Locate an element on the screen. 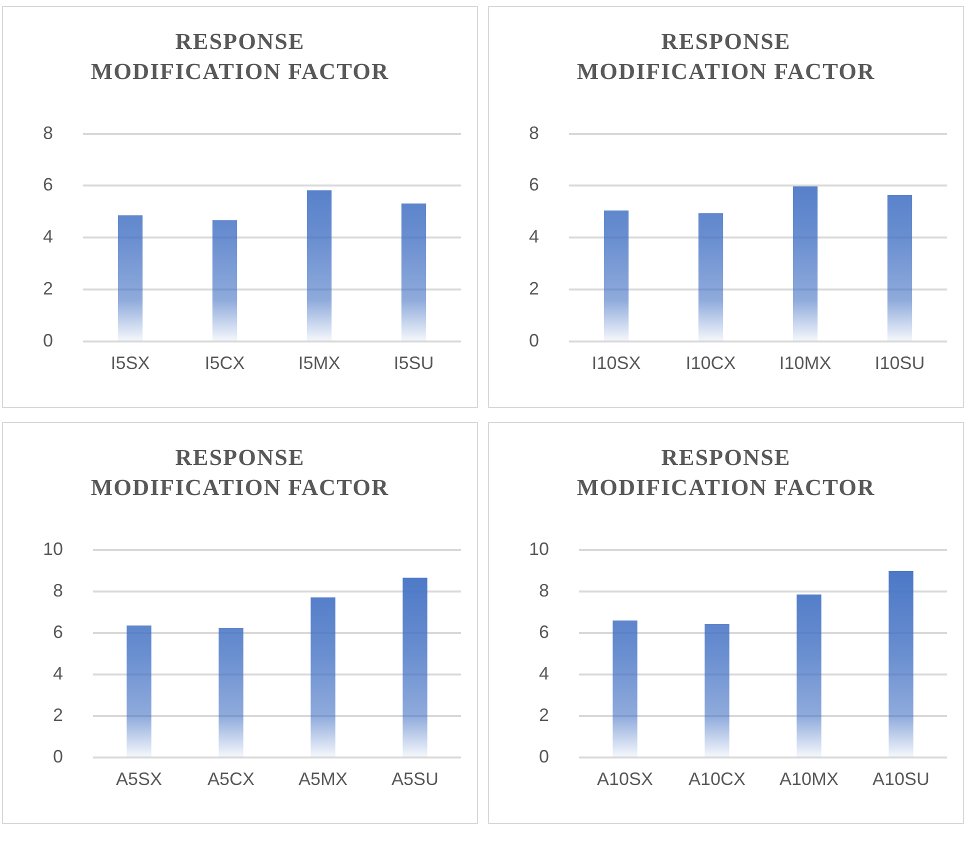 The image size is (971, 841). x-tick-label: A5SU is located at coordinates (415, 778).